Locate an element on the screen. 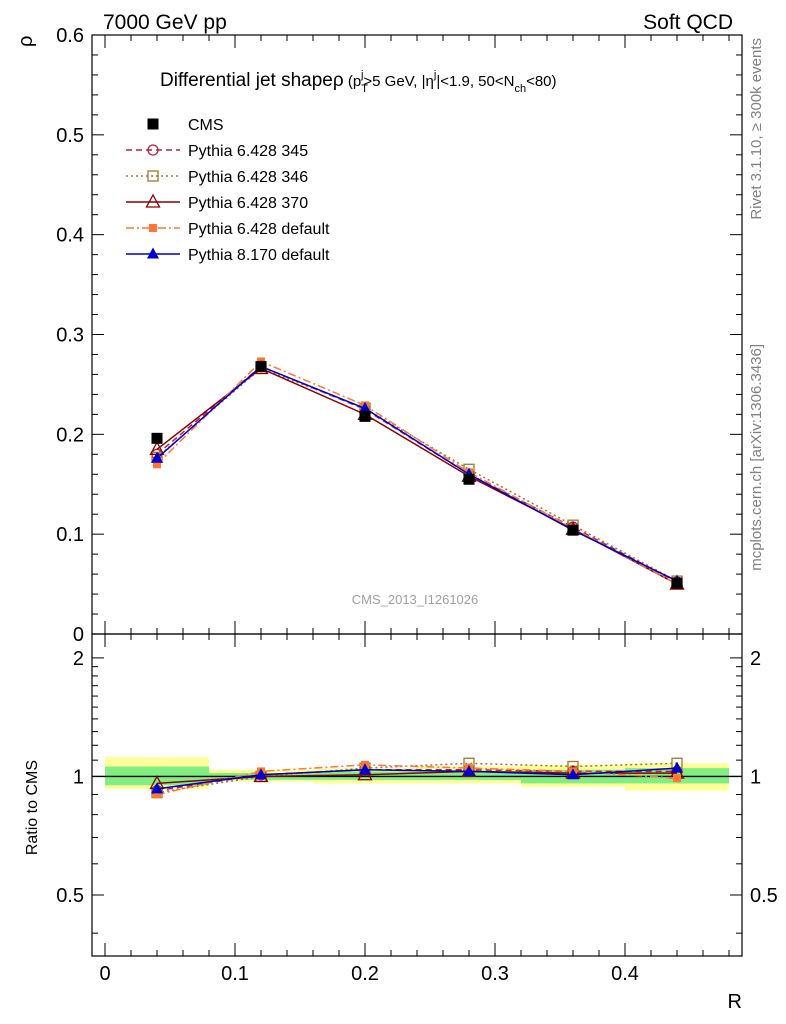  title-close: <80) is located at coordinates (541, 81).